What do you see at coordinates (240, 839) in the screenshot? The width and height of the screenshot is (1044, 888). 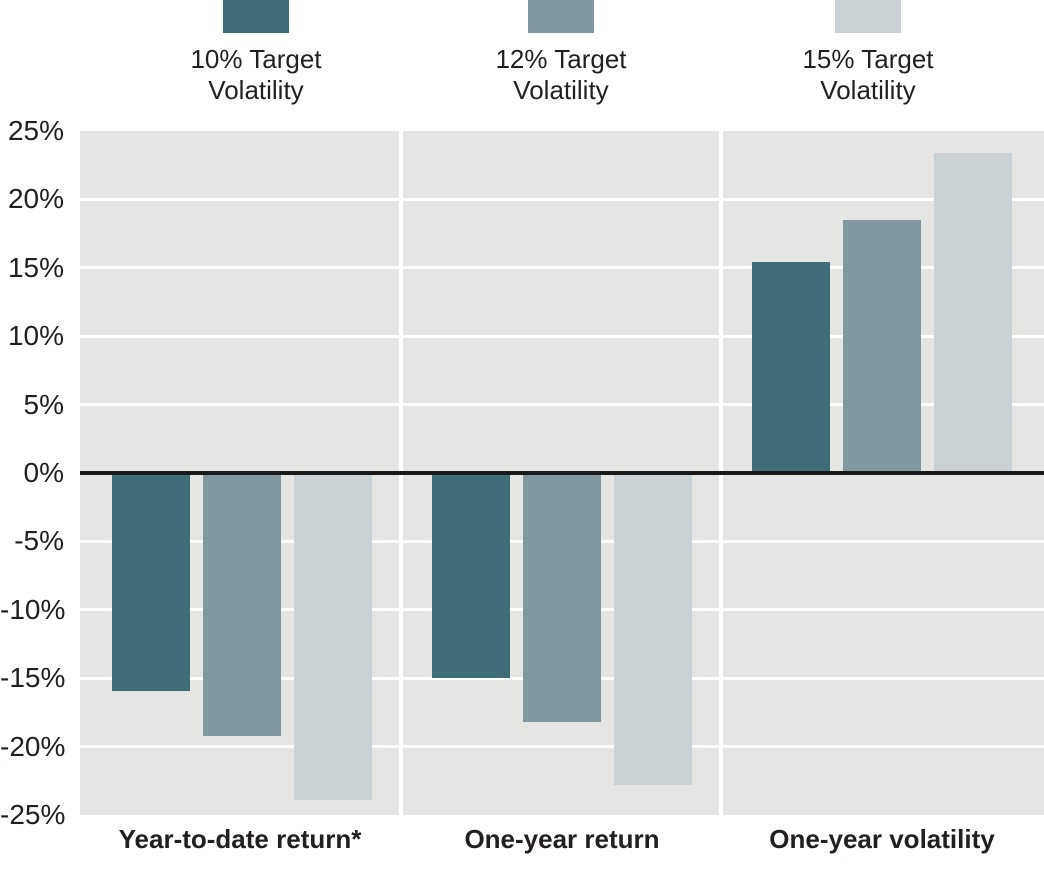 I see `x-category-label: Year-to-date return*` at bounding box center [240, 839].